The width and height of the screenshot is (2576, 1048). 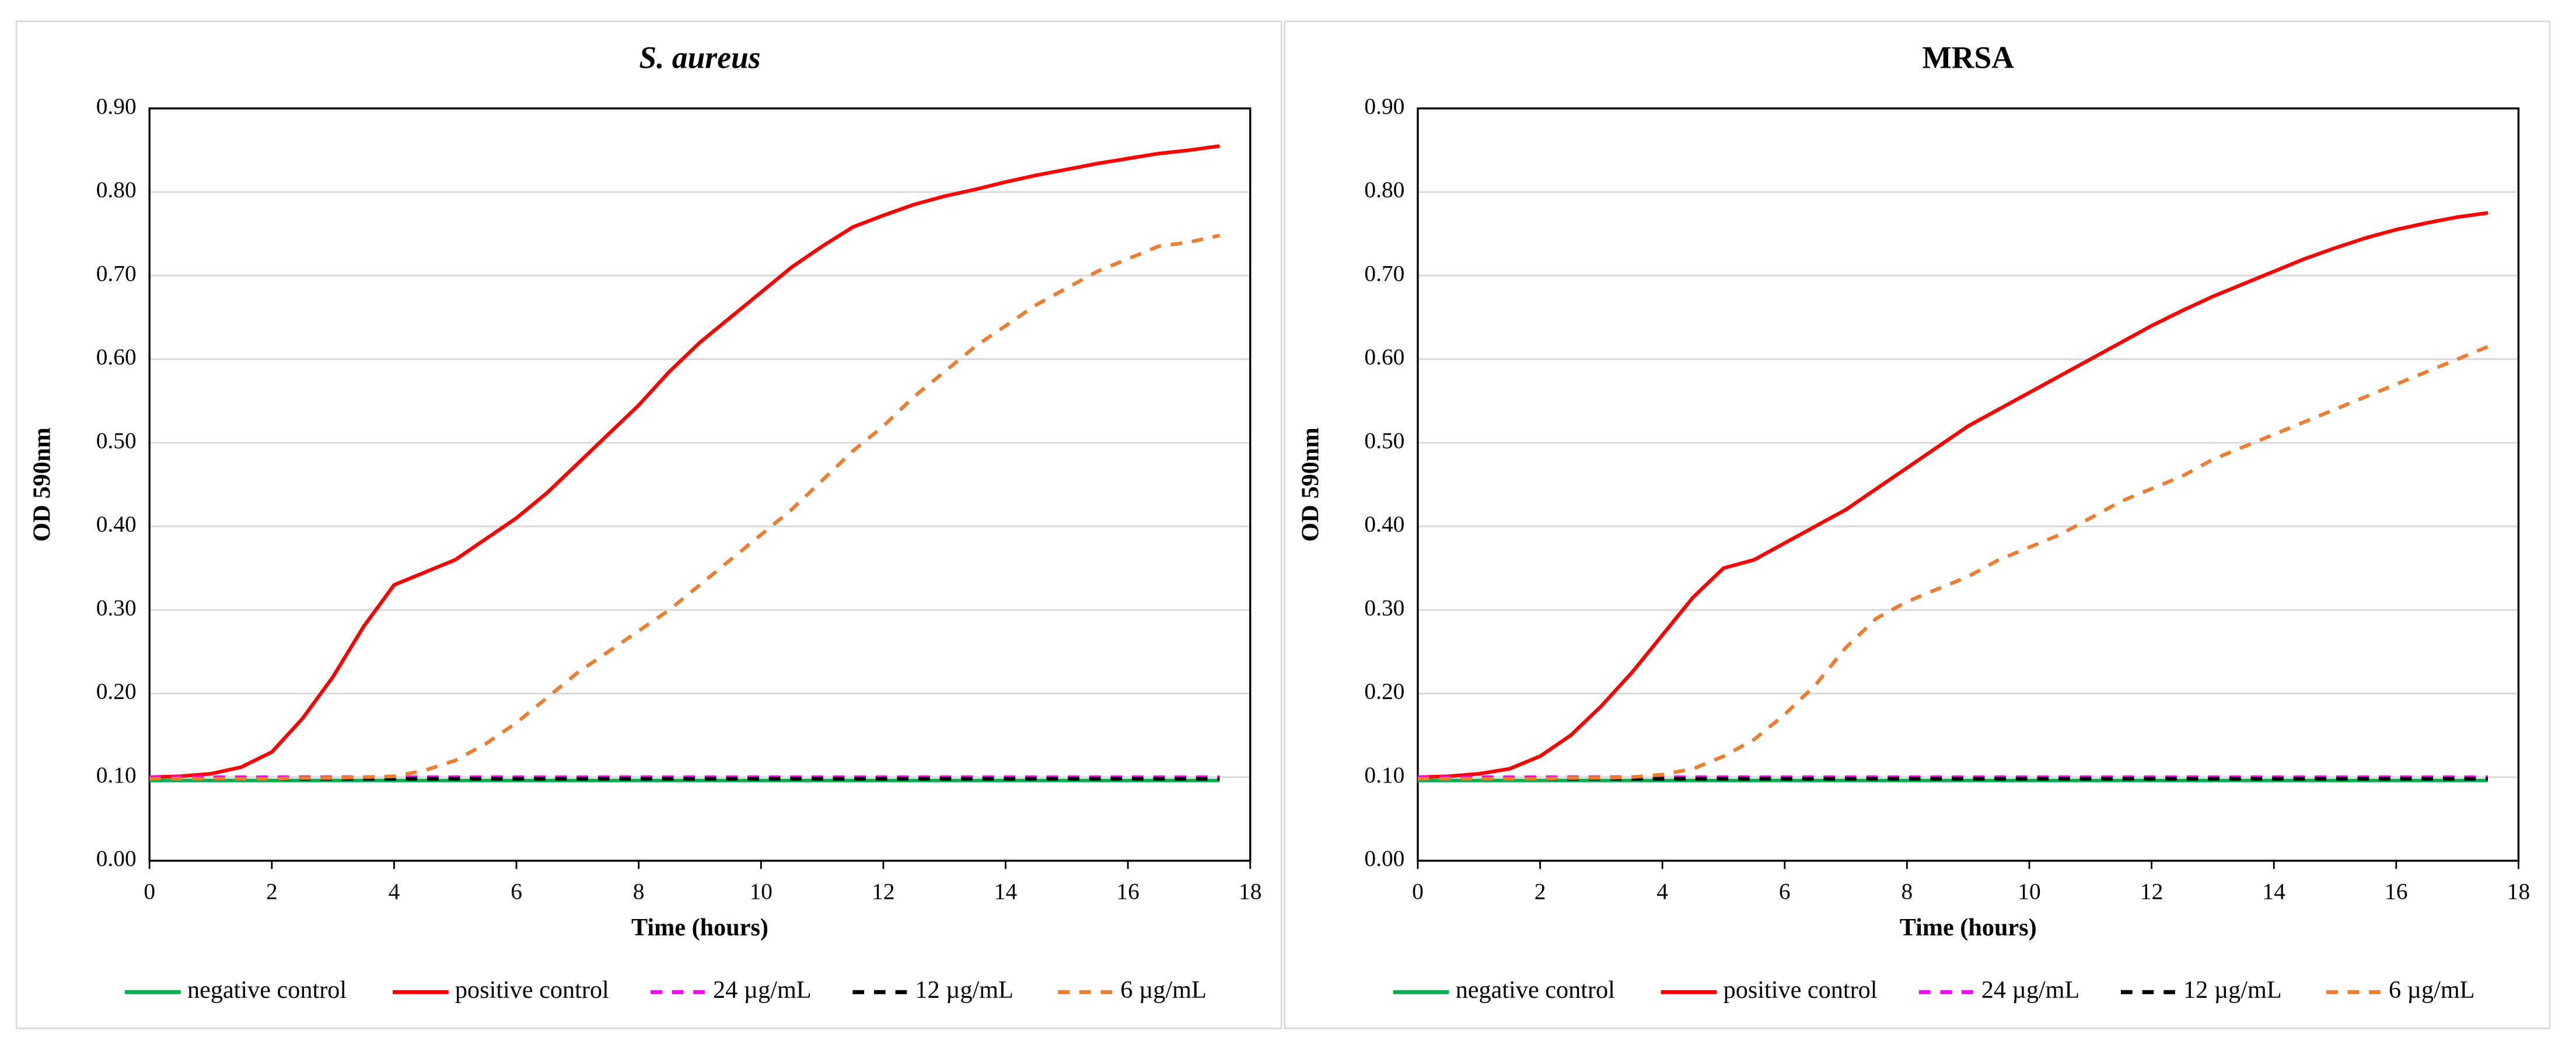 What do you see at coordinates (1968, 57) in the screenshot?
I see `chart-title: MRSA` at bounding box center [1968, 57].